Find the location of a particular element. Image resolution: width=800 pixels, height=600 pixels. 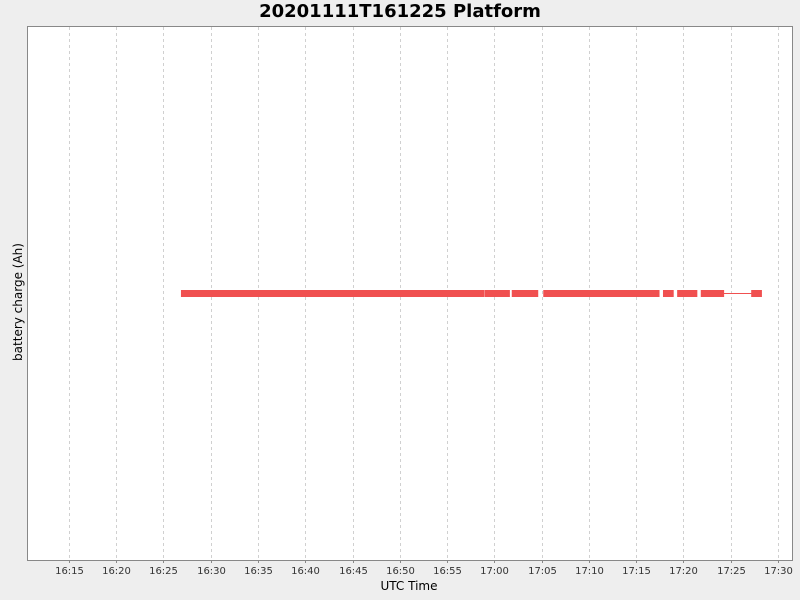

x-tick-label: 16:50 is located at coordinates (400, 571).